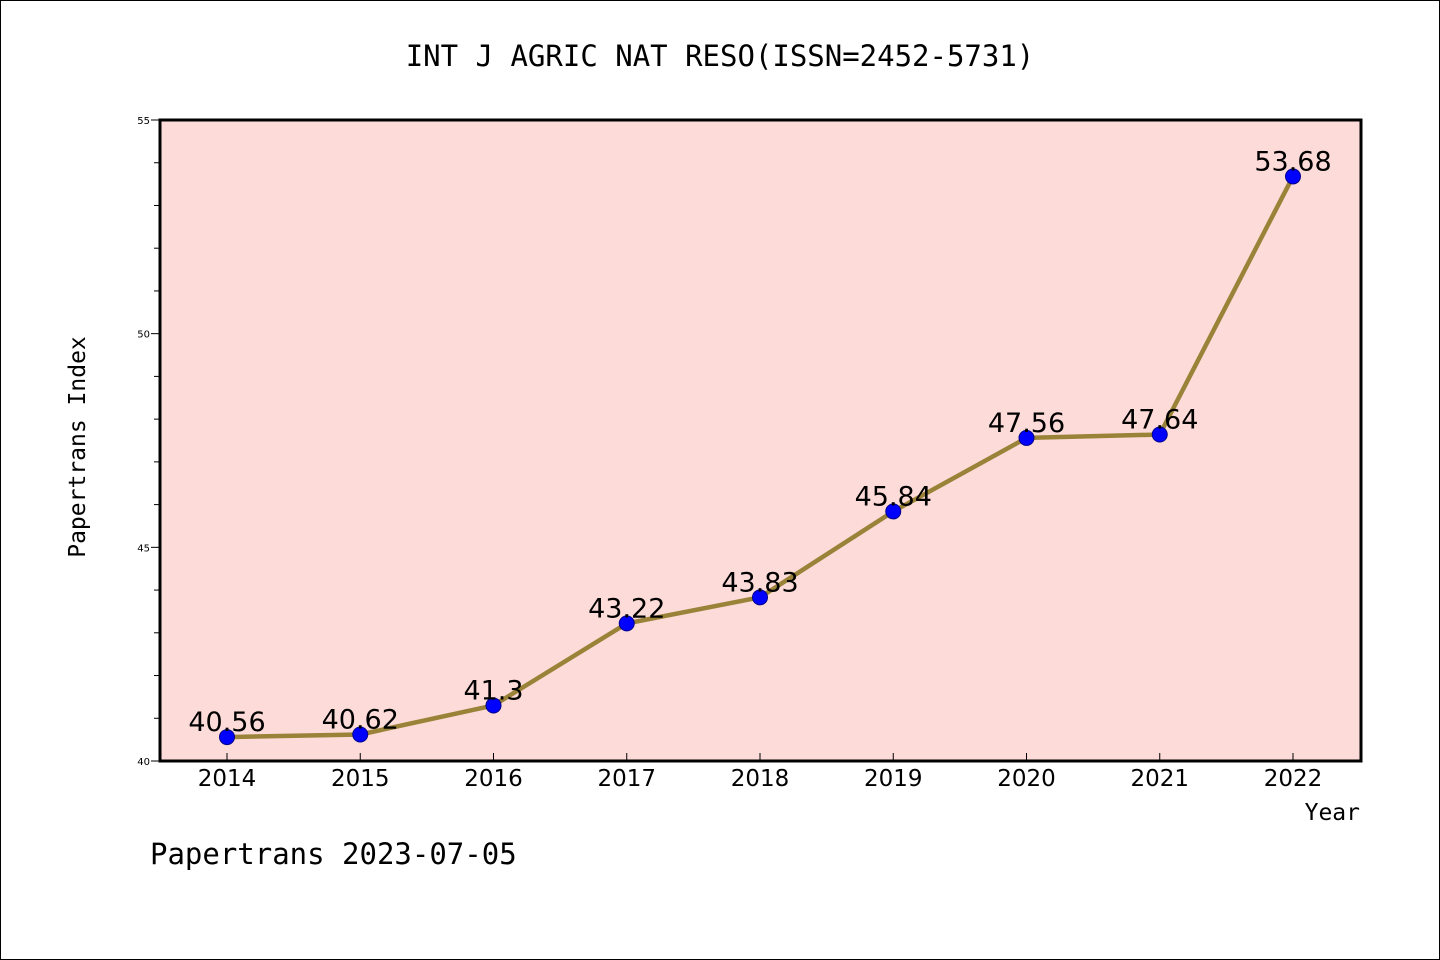 Image resolution: width=1440 pixels, height=960 pixels. Describe the element at coordinates (1159, 420) in the screenshot. I see `data-label: 47.64` at that location.